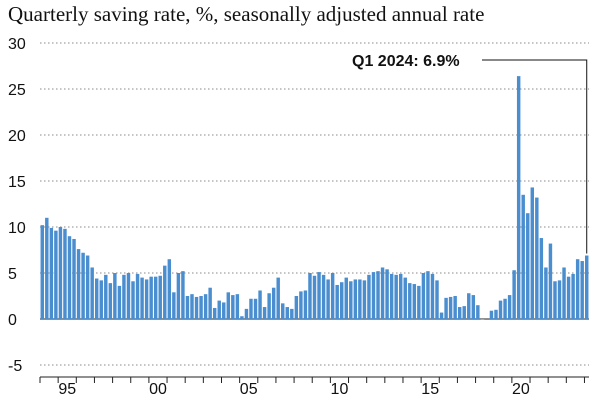 The image size is (600, 400). I want to click on x-tick-label-4: 15, so click(430, 389).